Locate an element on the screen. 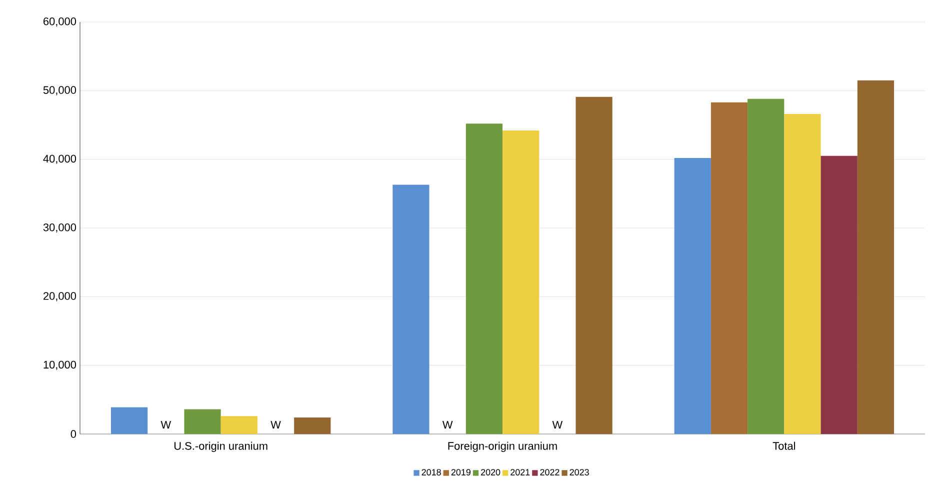  y-tick-label: 40,000 is located at coordinates (59, 159).